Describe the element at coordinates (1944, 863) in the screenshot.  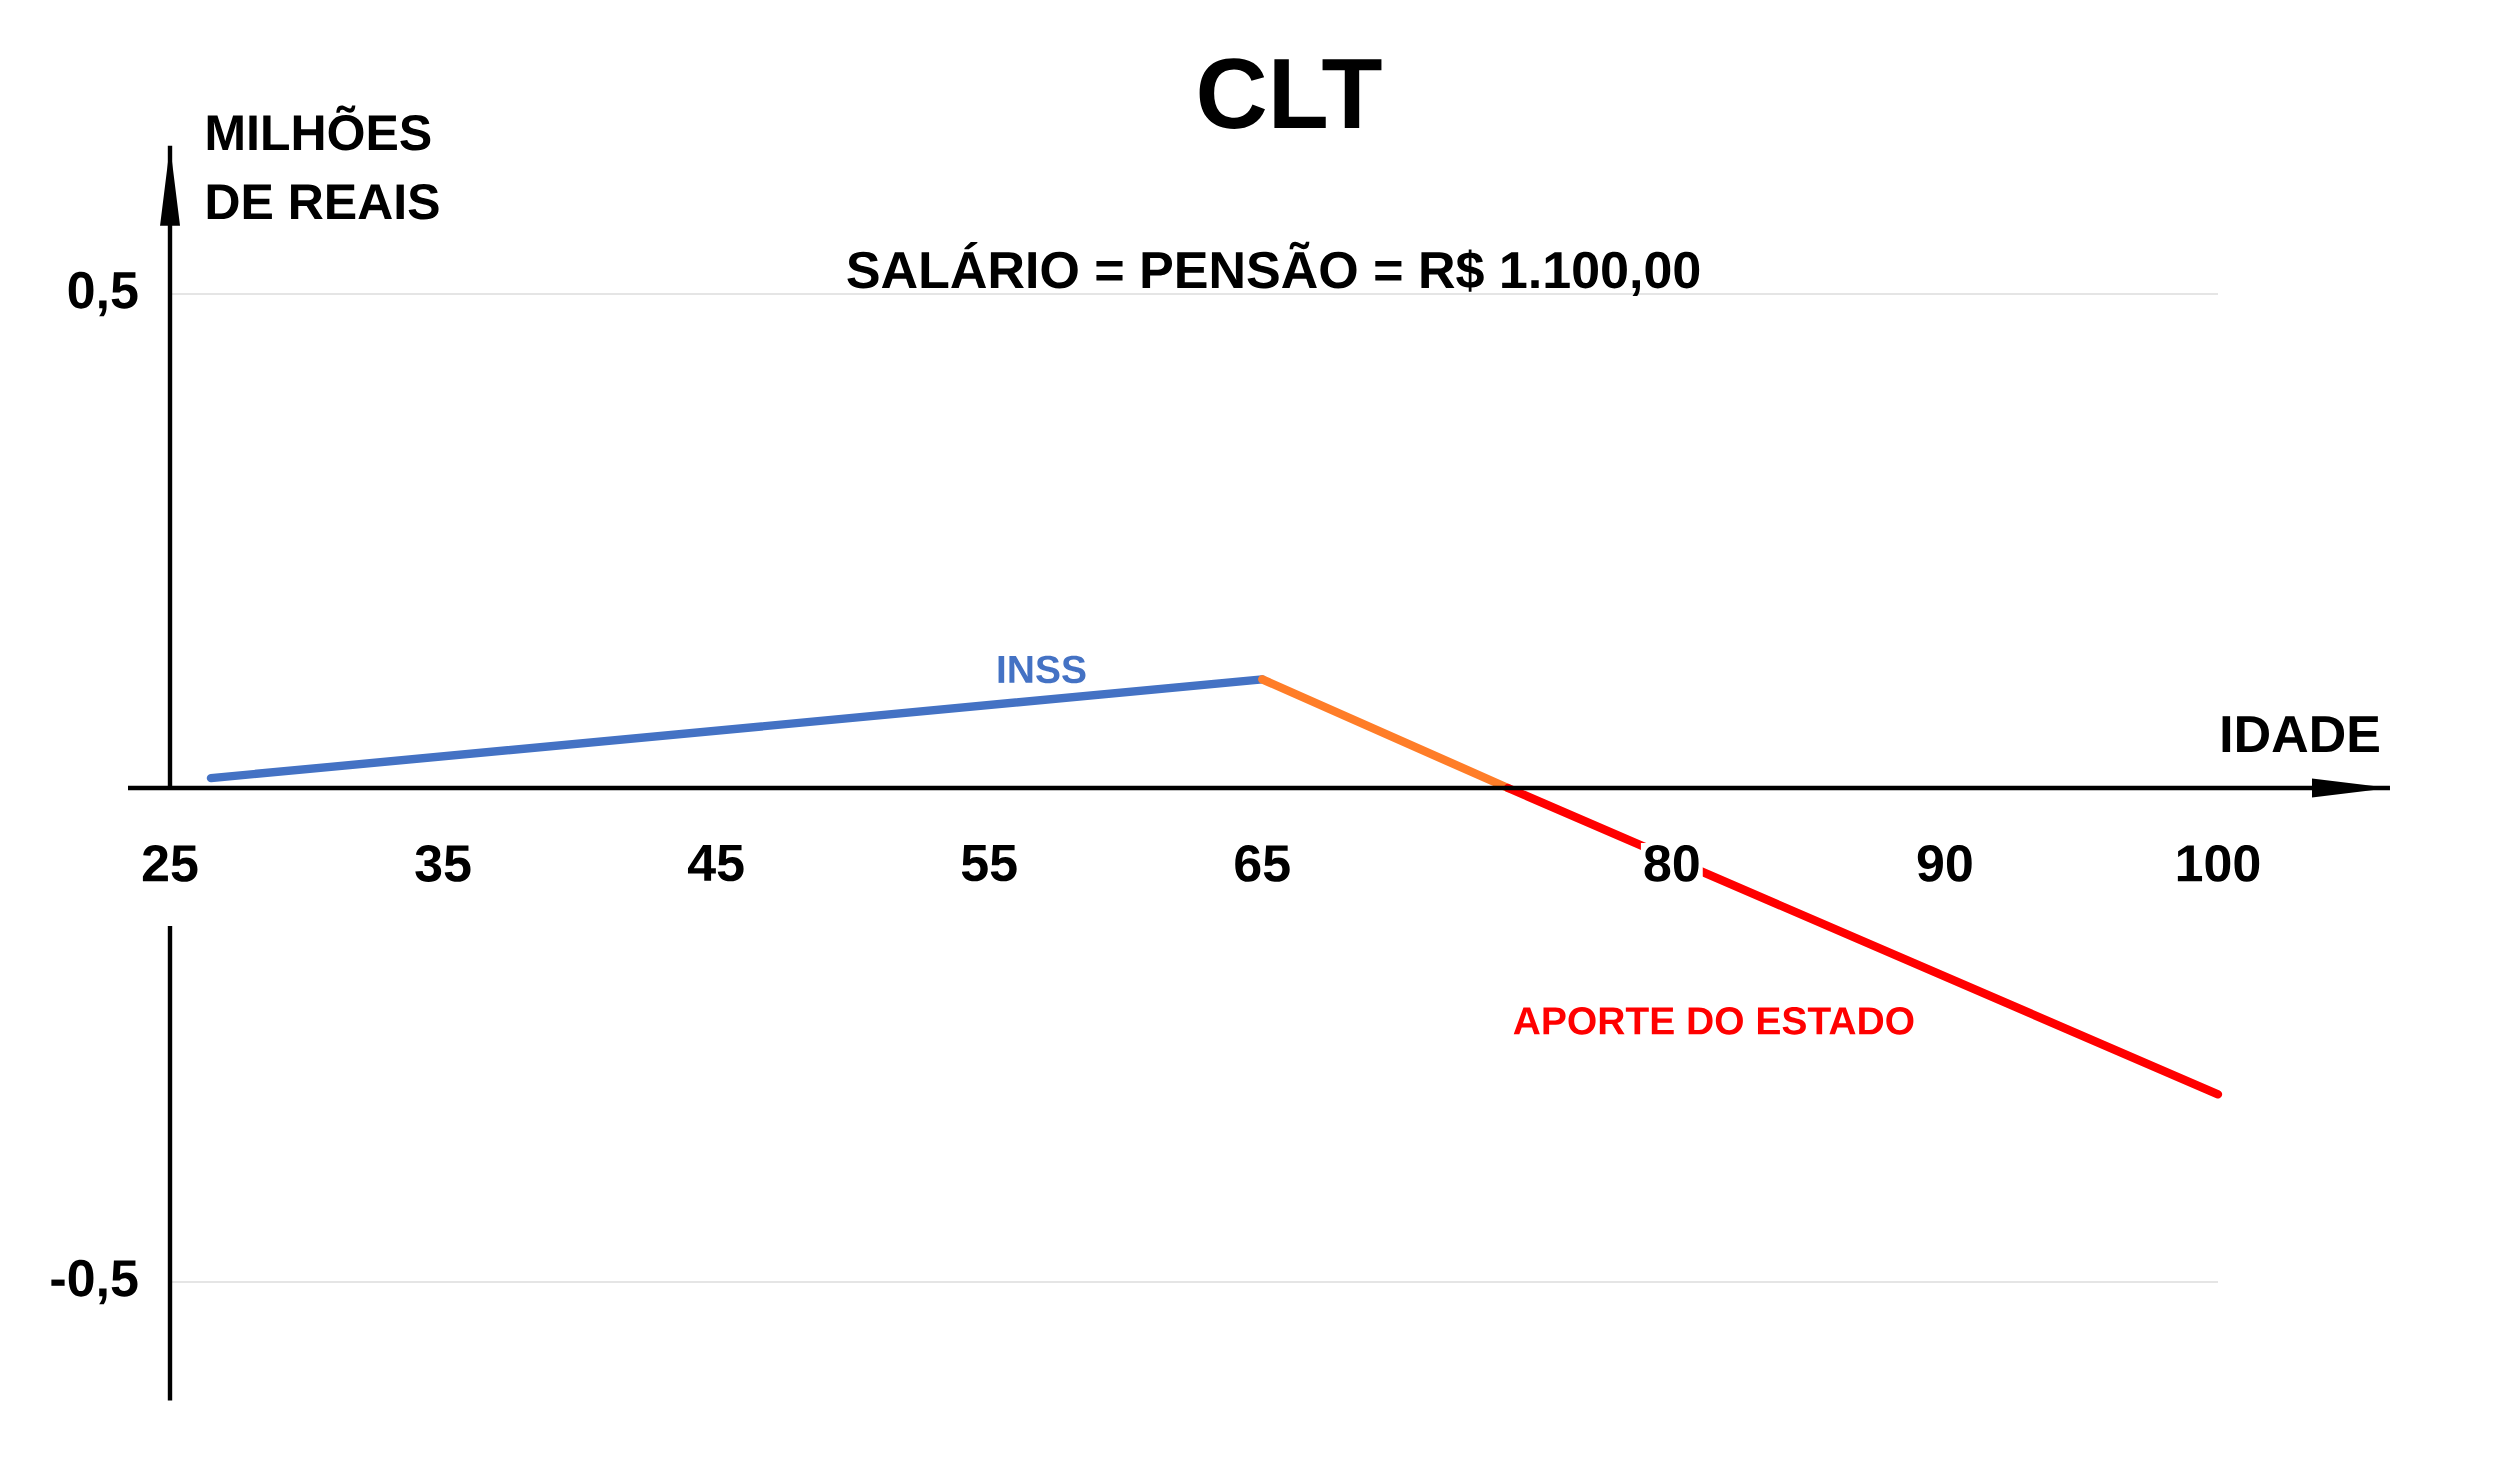
I see `x-tick-label: 90` at that location.